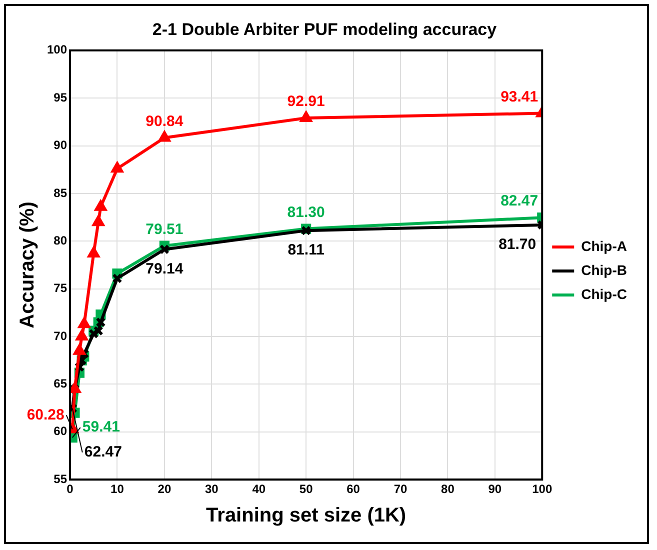  Describe the element at coordinates (117, 489) in the screenshot. I see `x-tick-label: 10` at that location.